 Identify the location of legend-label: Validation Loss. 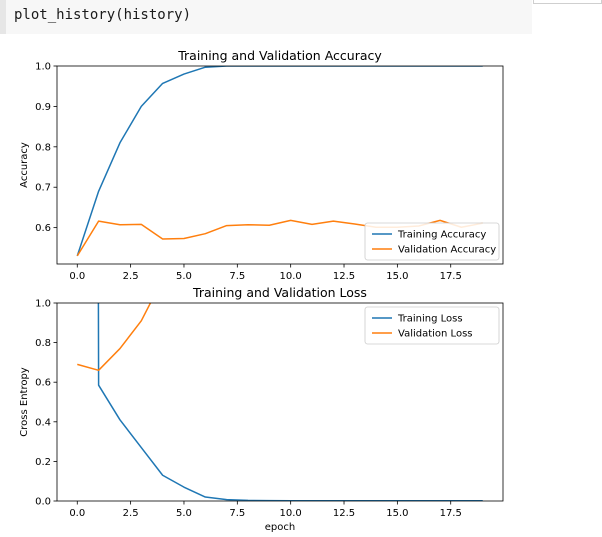
(435, 334).